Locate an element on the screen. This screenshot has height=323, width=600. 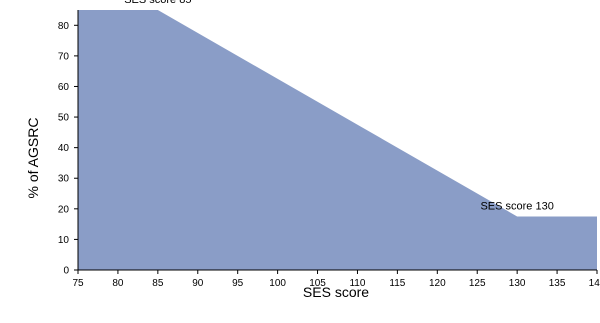
x-tick-label: 75 is located at coordinates (78, 283).